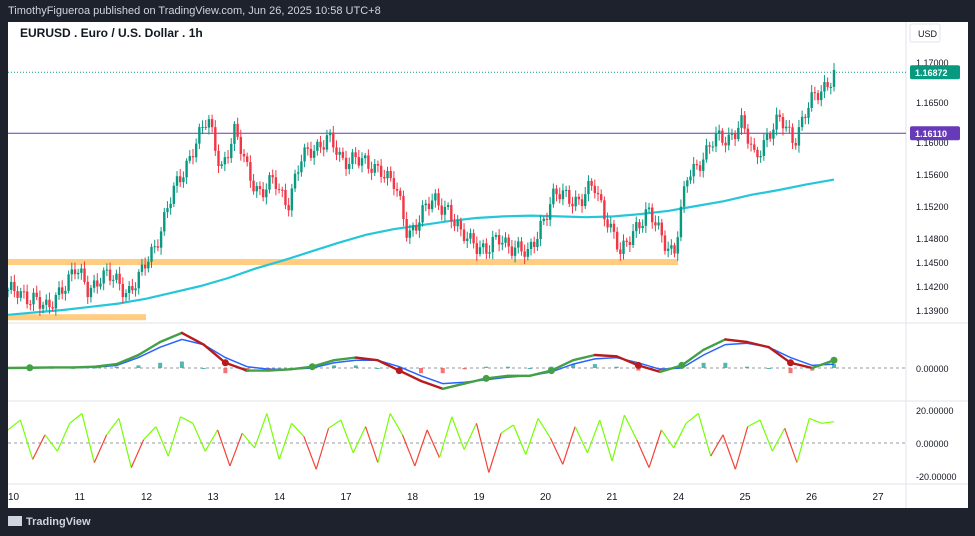  What do you see at coordinates (932, 287) in the screenshot?
I see `price-tick-label: 1.14200` at bounding box center [932, 287].